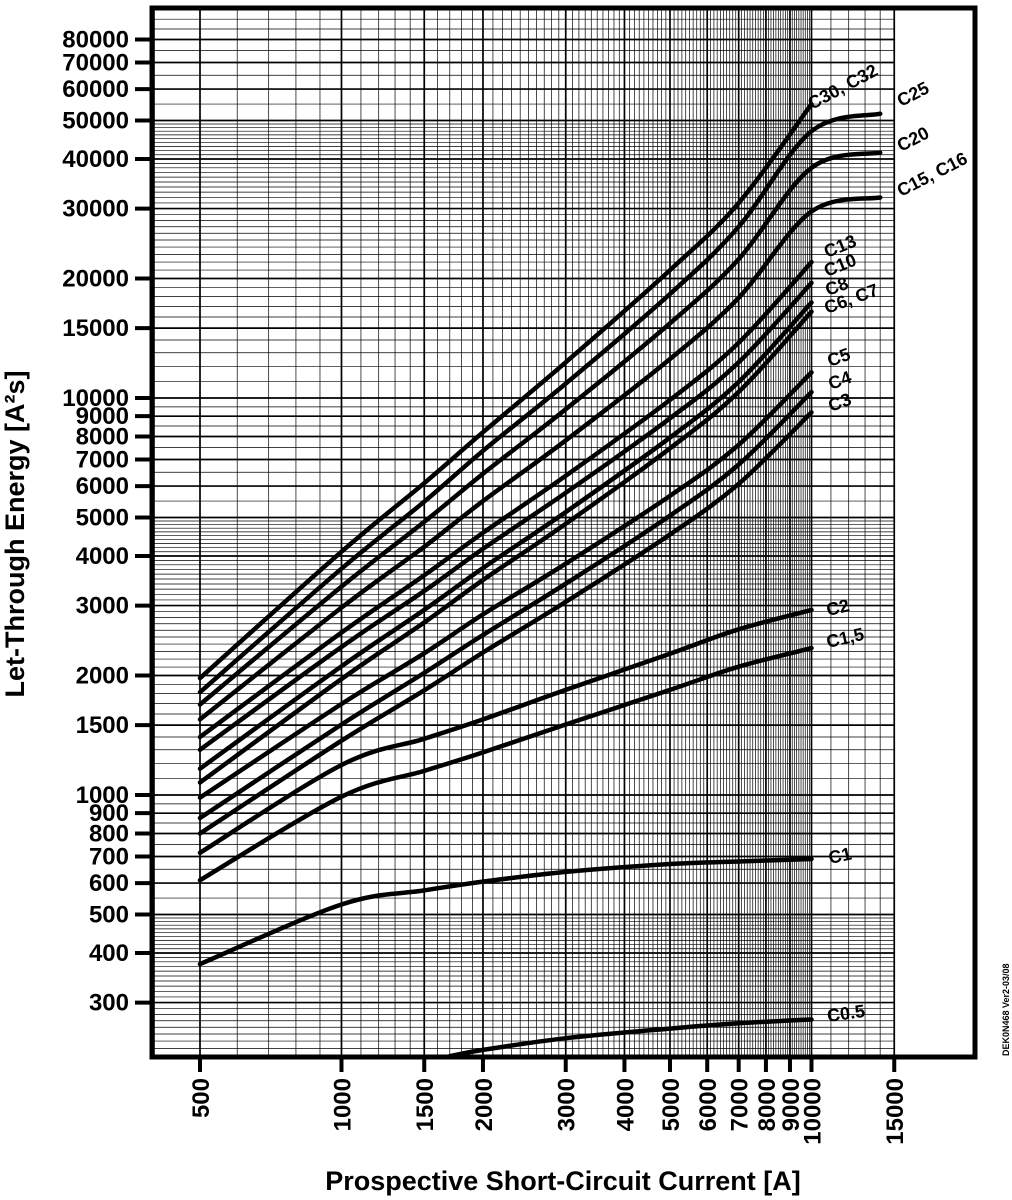  I want to click on y-tick-label: 50000, so click(95, 121).